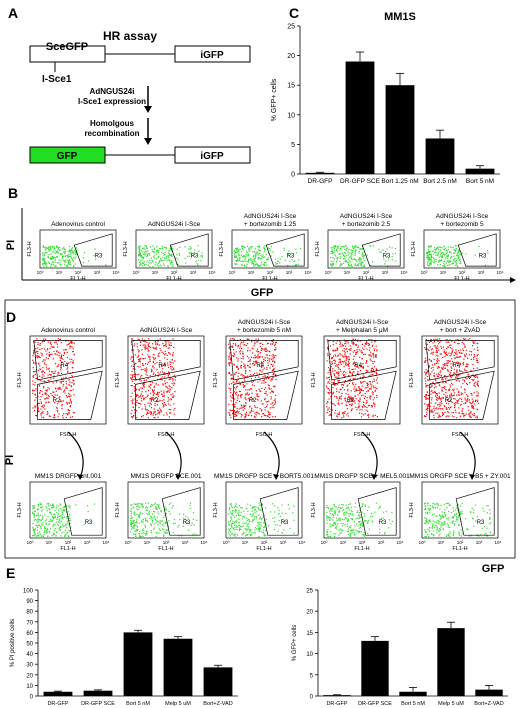 The width and height of the screenshot is (520, 708). What do you see at coordinates (477, 250) in the screenshot?
I see `gate-outline` at bounding box center [477, 250].